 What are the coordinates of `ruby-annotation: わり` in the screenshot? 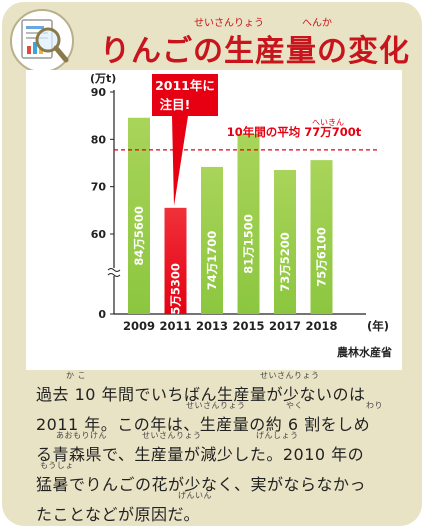 It's located at (374, 405).